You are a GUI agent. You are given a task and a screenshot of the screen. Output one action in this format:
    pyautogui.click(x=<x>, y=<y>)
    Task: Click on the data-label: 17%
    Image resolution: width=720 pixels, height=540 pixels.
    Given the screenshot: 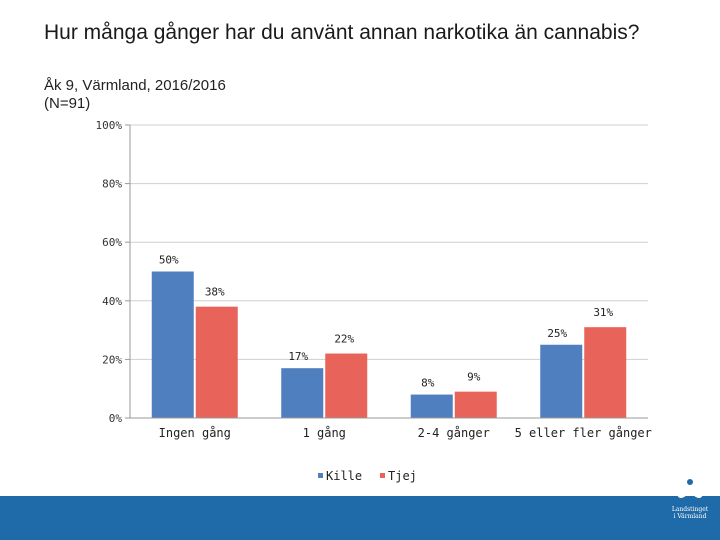 What is the action you would take?
    pyautogui.click(x=298, y=356)
    